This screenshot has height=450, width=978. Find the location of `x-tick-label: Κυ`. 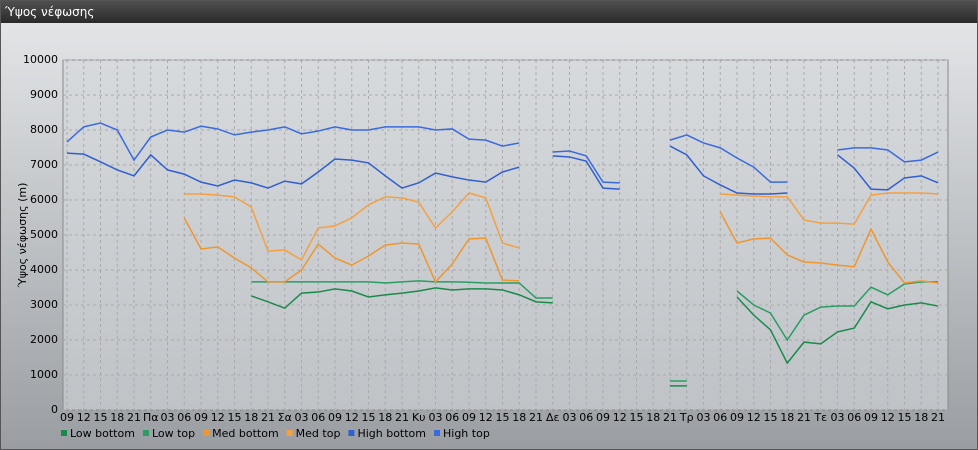

x-tick-label: Κυ is located at coordinates (419, 417).